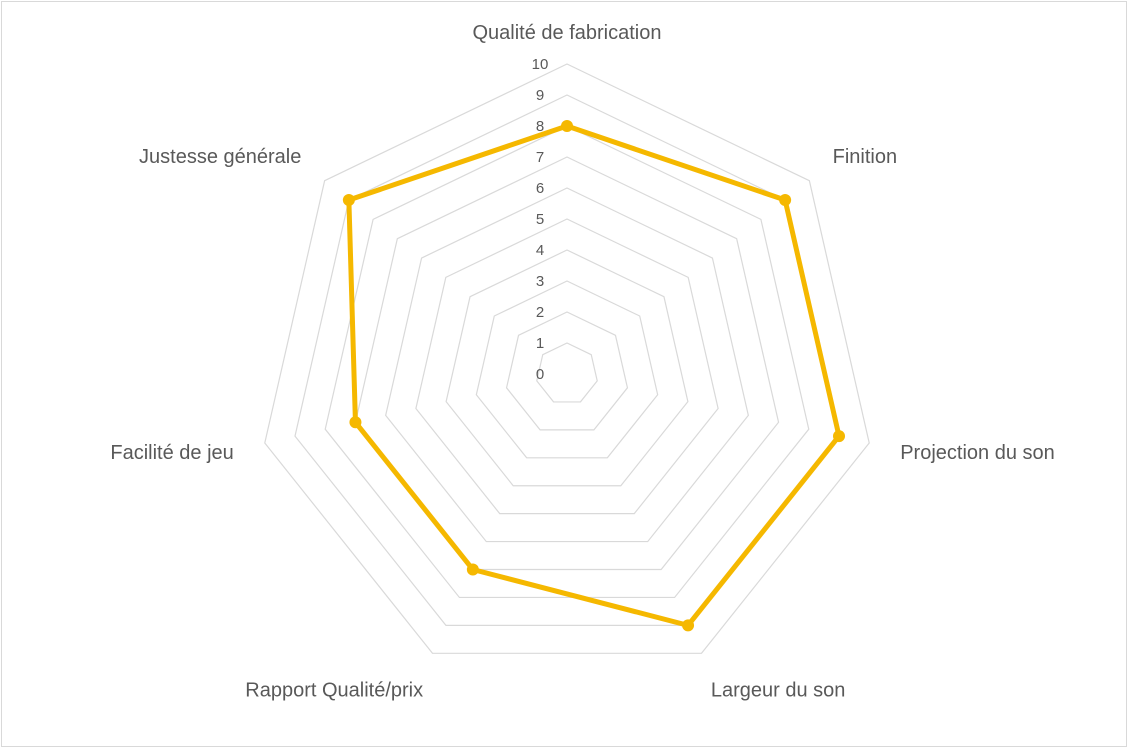 The width and height of the screenshot is (1128, 750). What do you see at coordinates (220, 157) in the screenshot?
I see `axis-label-6: Justesse générale` at bounding box center [220, 157].